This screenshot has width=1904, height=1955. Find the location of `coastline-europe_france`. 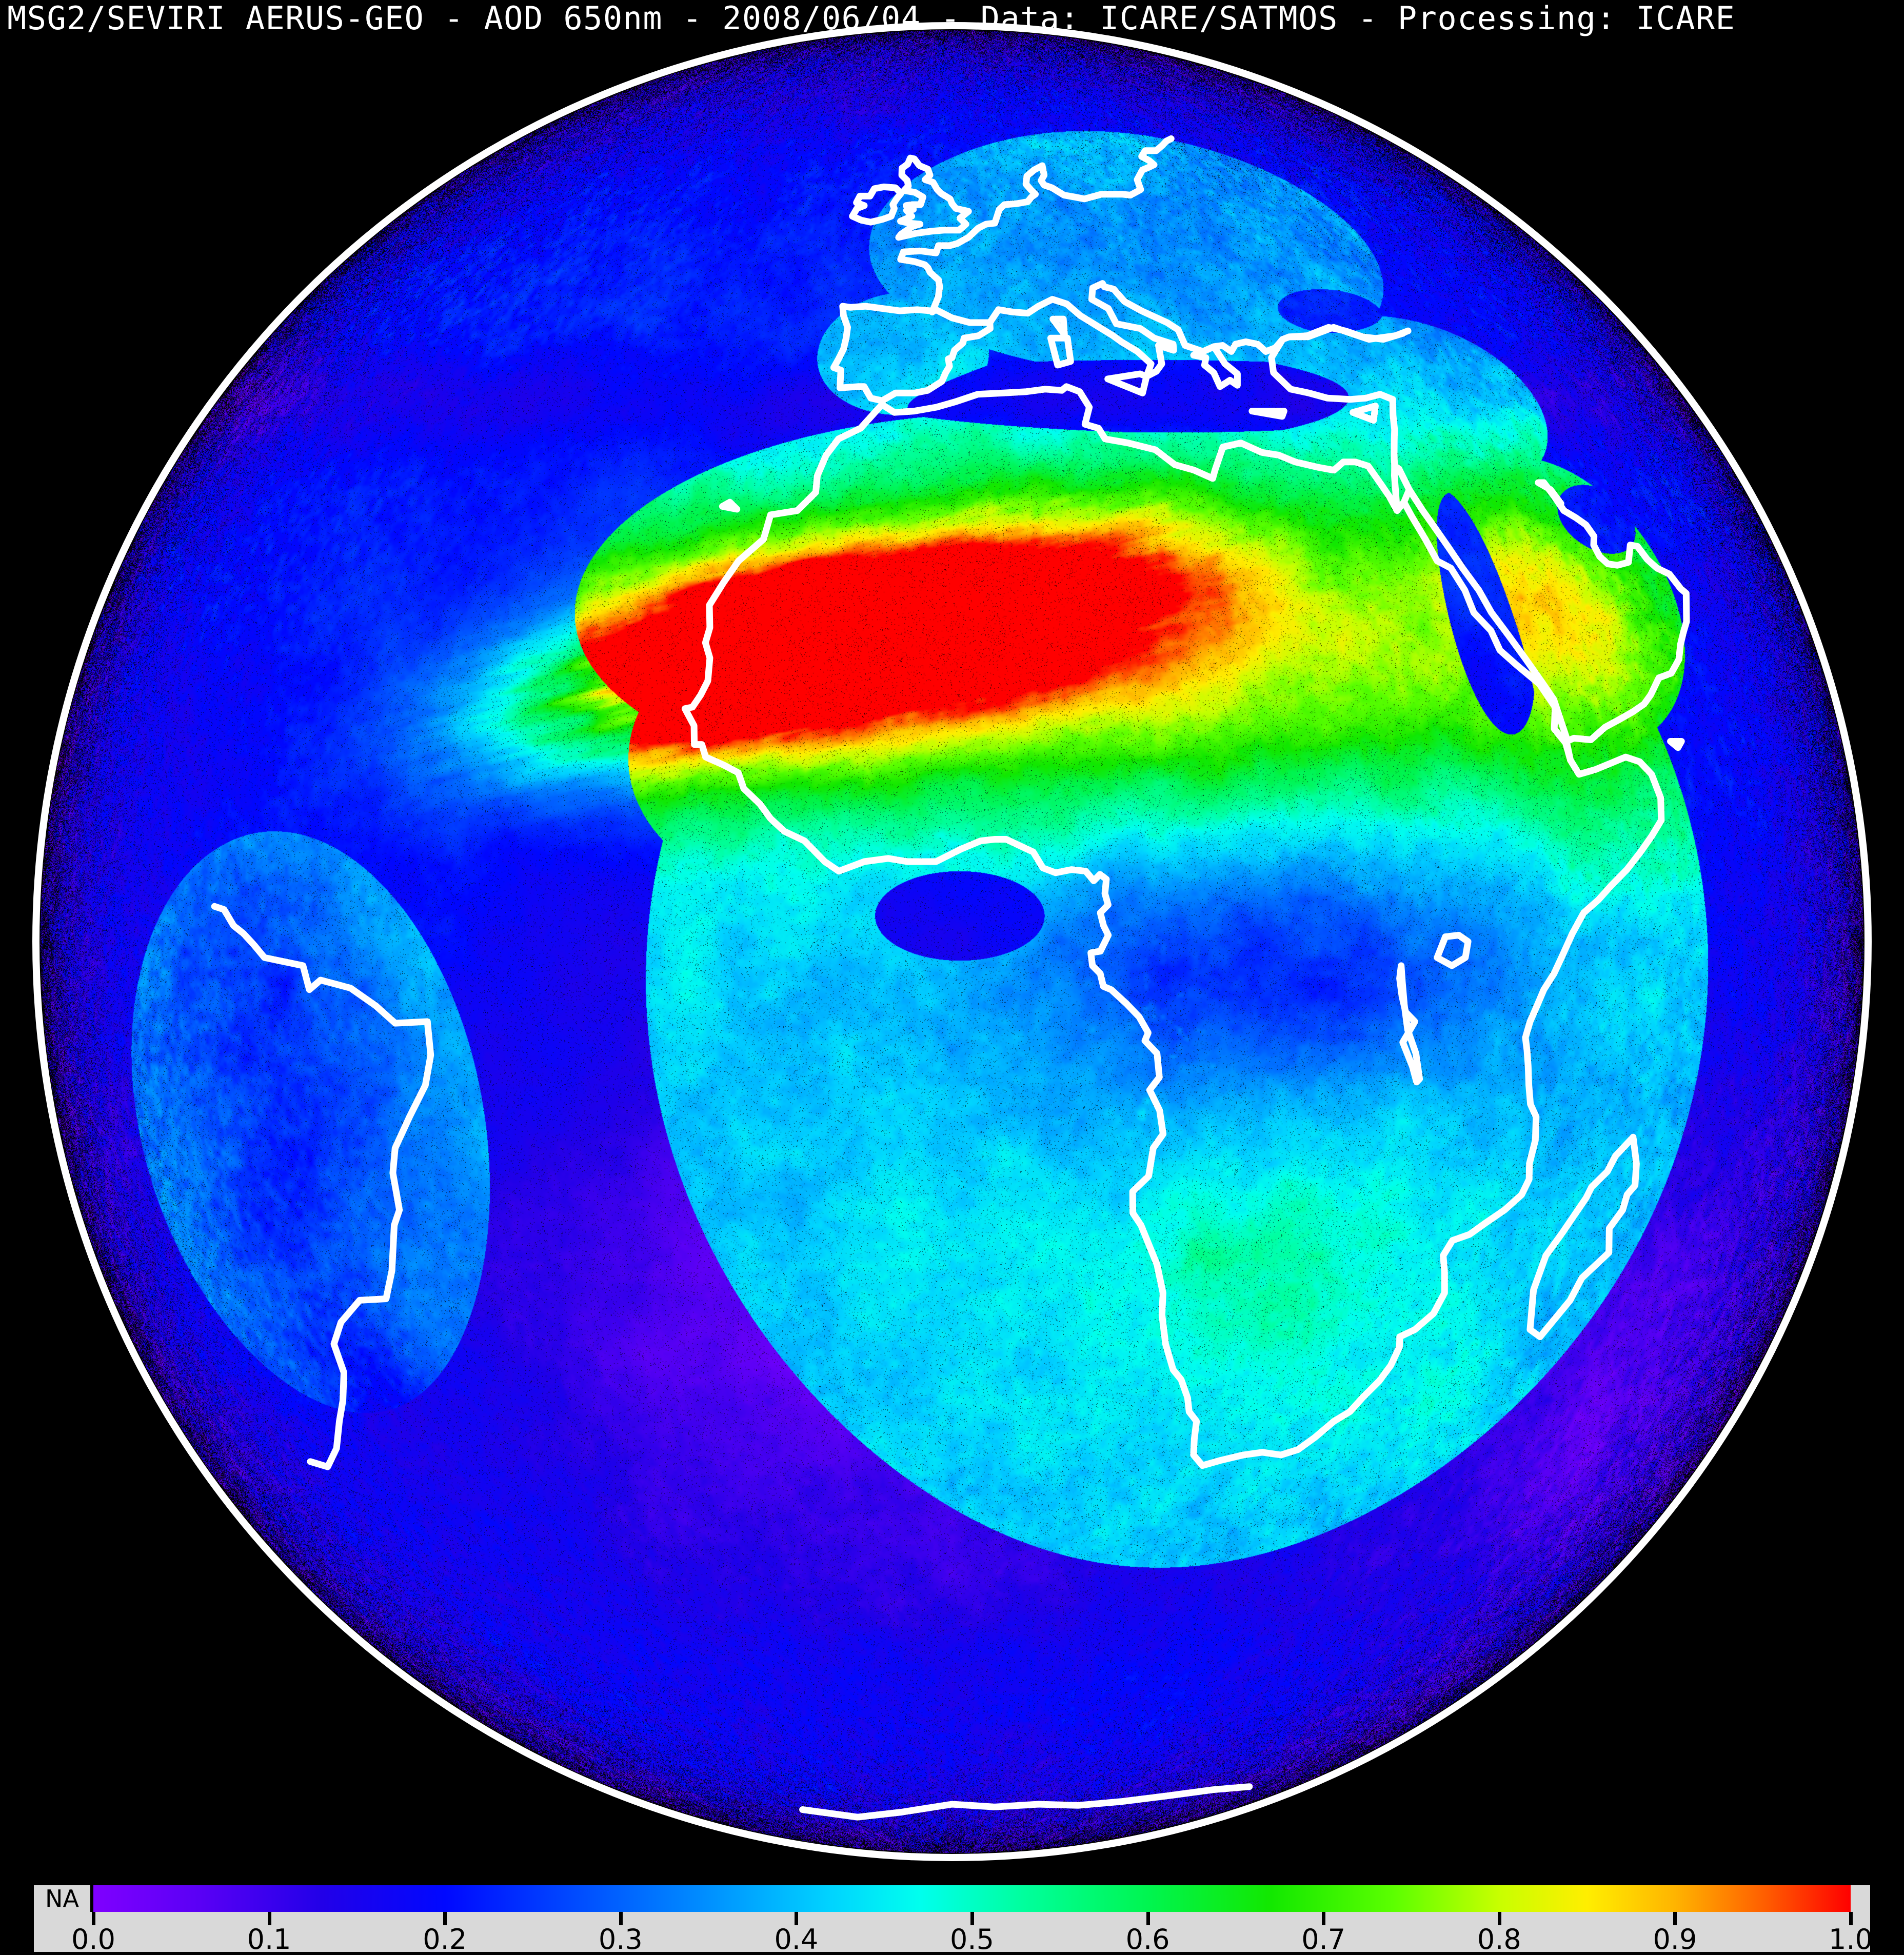

coastline-europe_france is located at coordinates (1036, 225).